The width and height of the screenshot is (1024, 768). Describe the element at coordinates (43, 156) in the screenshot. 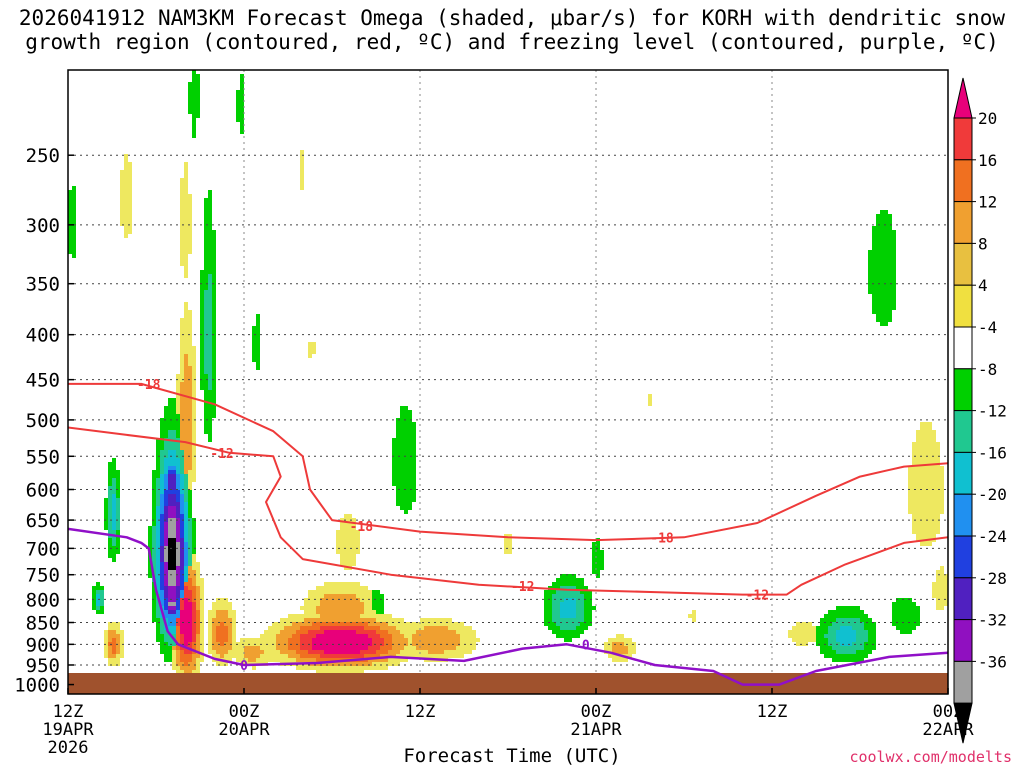

I see `y-tick-label: 250` at that location.